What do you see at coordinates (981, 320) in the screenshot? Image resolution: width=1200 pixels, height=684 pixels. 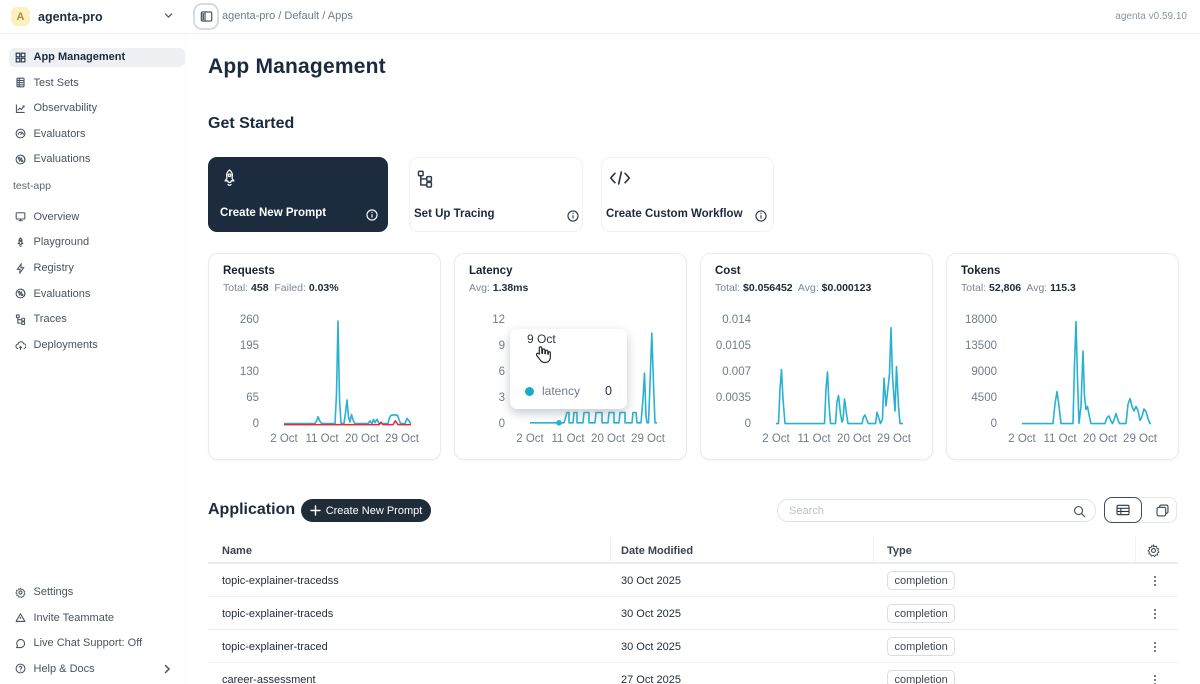 I see `svg-text: 18000` at bounding box center [981, 320].